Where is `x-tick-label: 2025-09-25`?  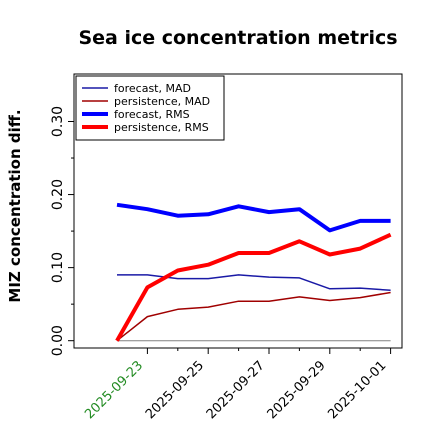 x-tick-label: 2025-09-25 is located at coordinates (175, 390).